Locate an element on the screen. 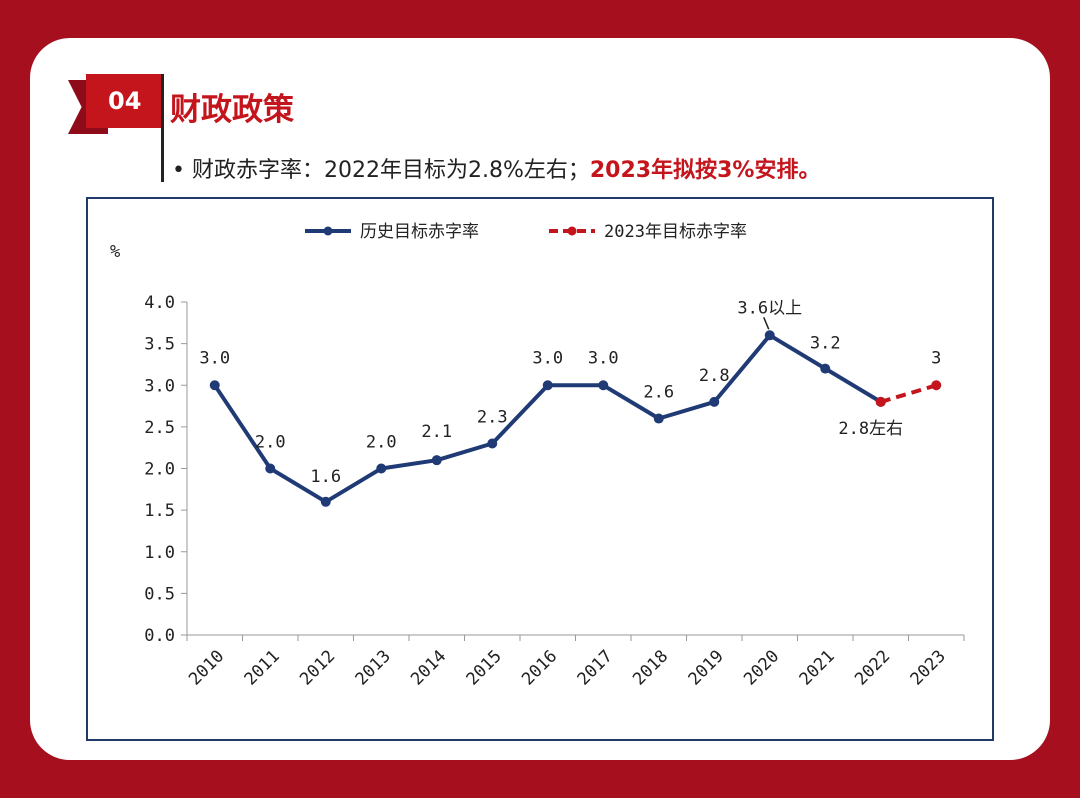  subtitle: • 财政赤字率：2022年目标为2.8%左右；2023年拟按3%安排。 is located at coordinates (496, 168).